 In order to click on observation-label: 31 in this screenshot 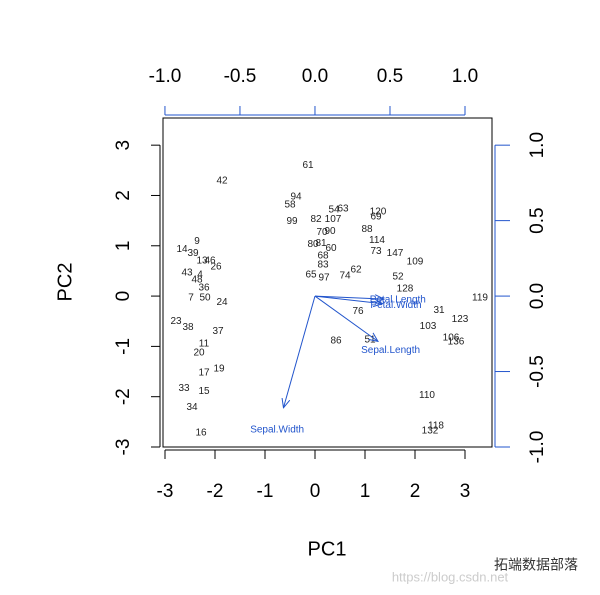, I will do `click(439, 310)`.